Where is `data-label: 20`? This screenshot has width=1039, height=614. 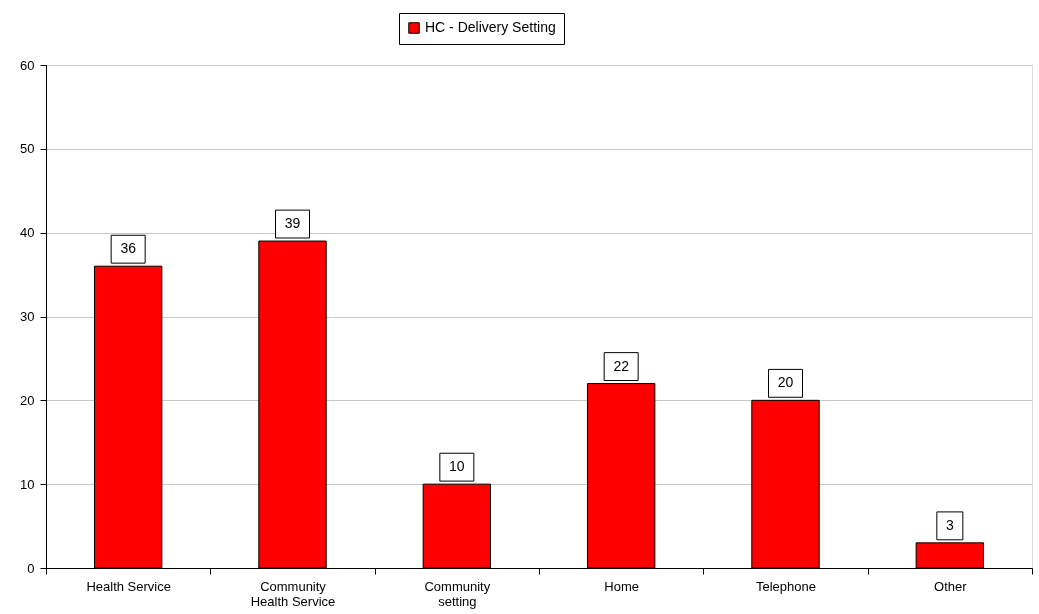
data-label: 20 is located at coordinates (785, 382).